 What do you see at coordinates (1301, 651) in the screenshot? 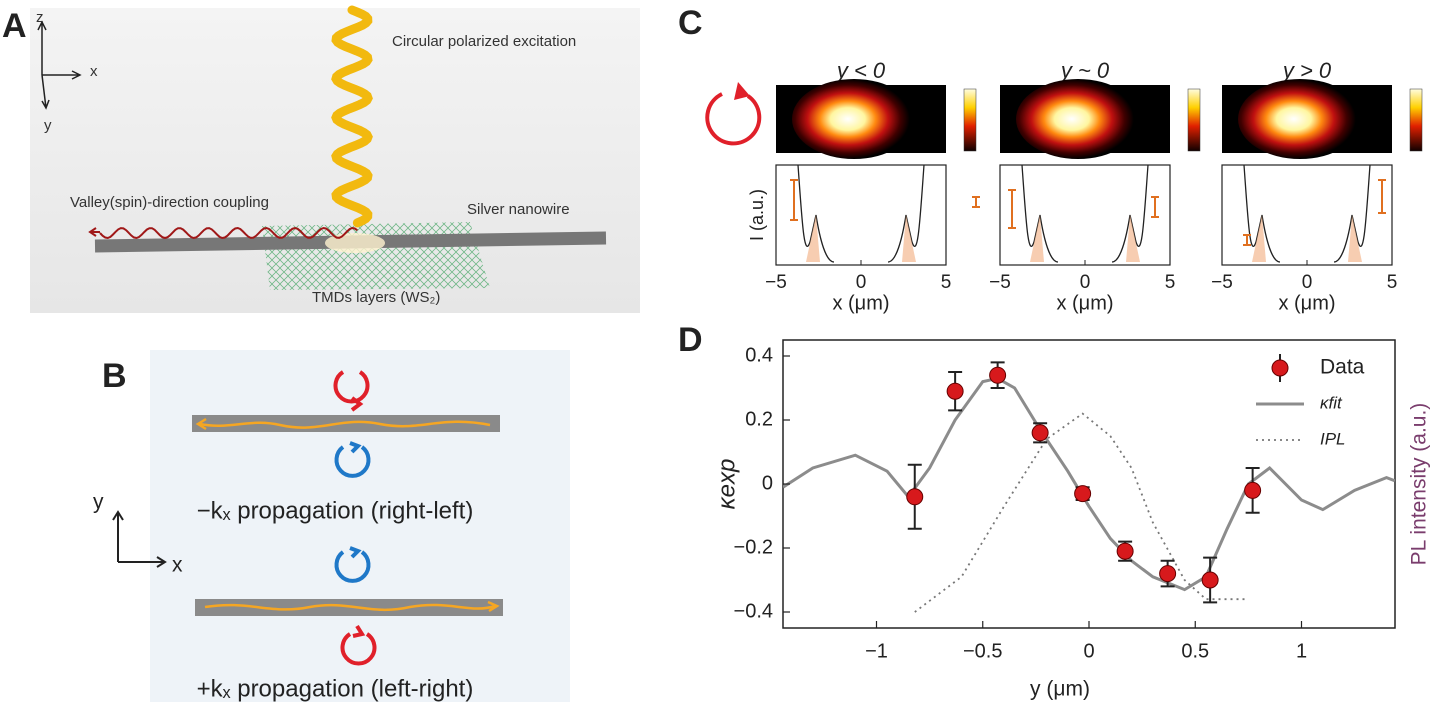
I see `x-tick-label: 1` at bounding box center [1301, 651].